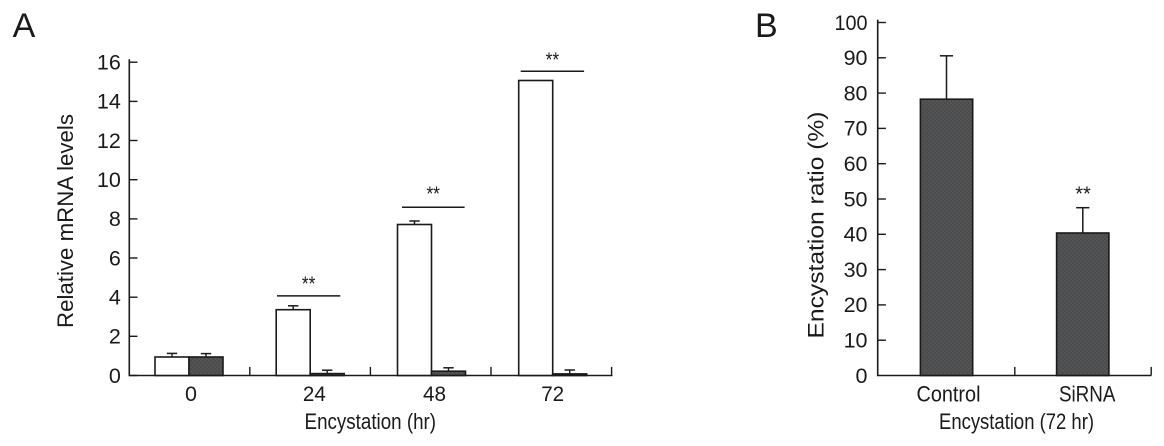 The image size is (1164, 446). Describe the element at coordinates (24, 26) in the screenshot. I see `svg-text: A` at that location.